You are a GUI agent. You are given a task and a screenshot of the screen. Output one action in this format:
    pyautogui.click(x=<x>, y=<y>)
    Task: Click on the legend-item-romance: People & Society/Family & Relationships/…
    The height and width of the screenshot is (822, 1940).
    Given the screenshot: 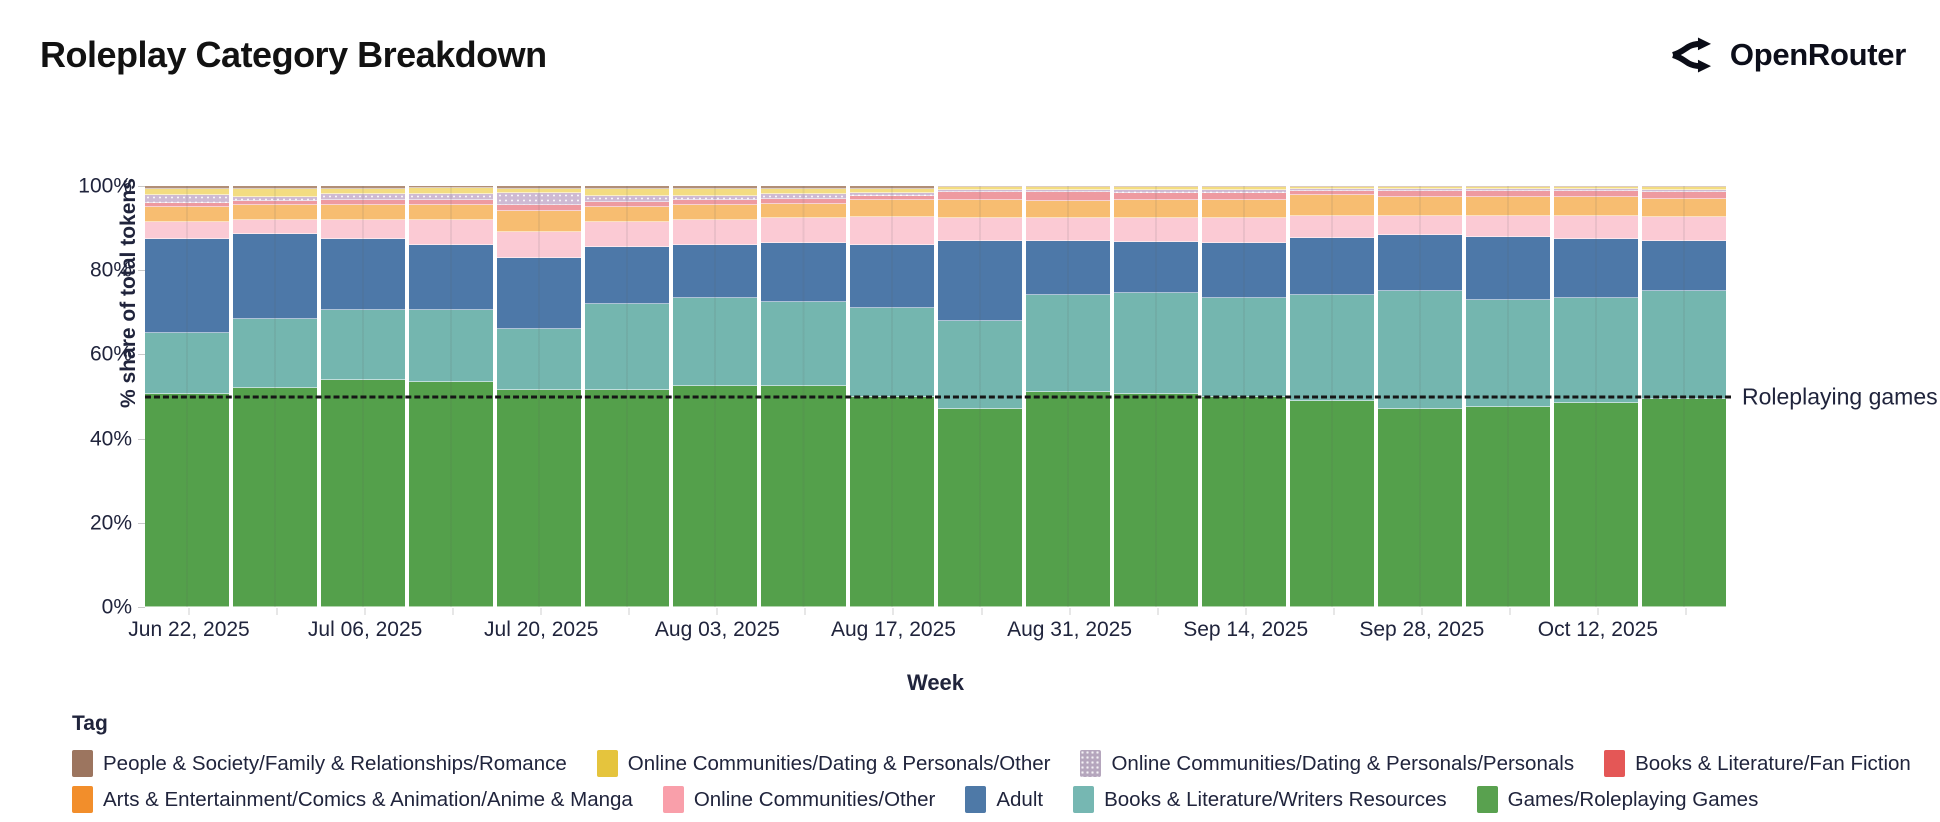 What is the action you would take?
    pyautogui.click(x=319, y=763)
    